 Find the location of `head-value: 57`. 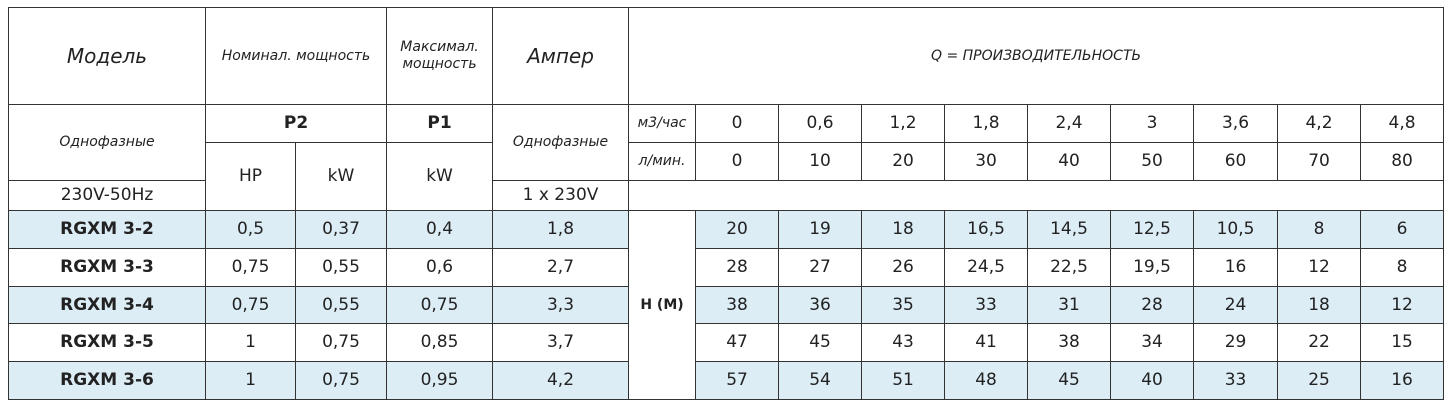

head-value: 57 is located at coordinates (737, 380).